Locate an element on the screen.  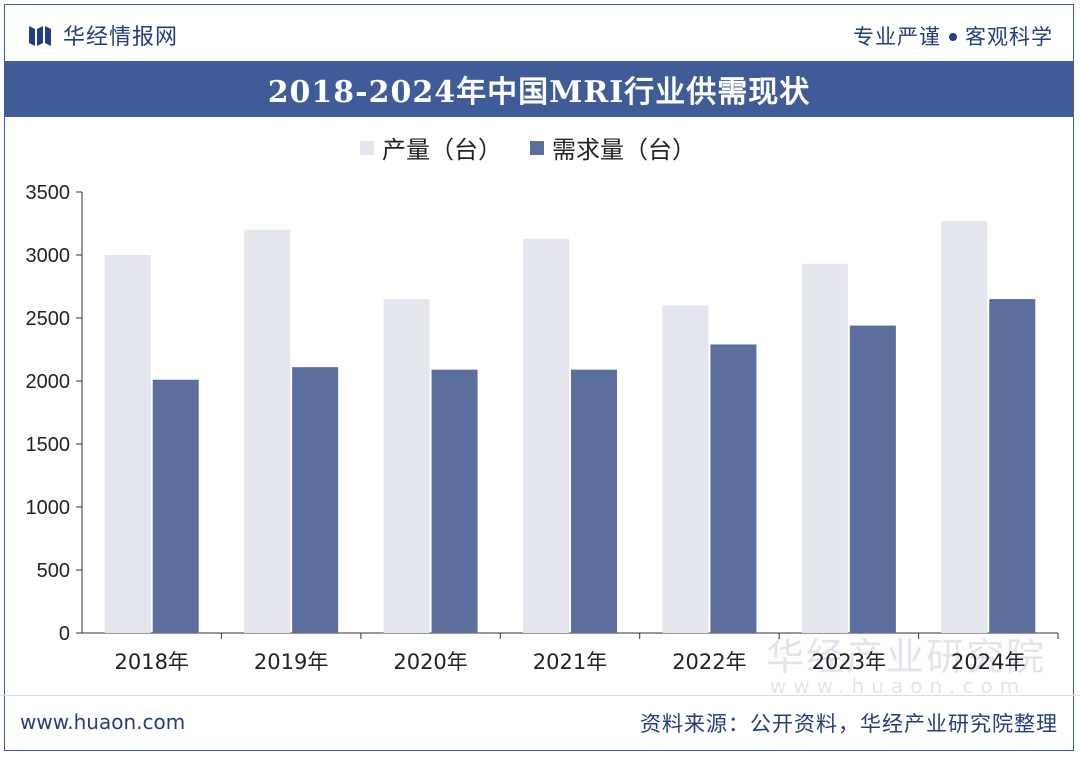
chart-title-bar: 2018-2024年中国MRI行业供需现状 is located at coordinates (539, 89).